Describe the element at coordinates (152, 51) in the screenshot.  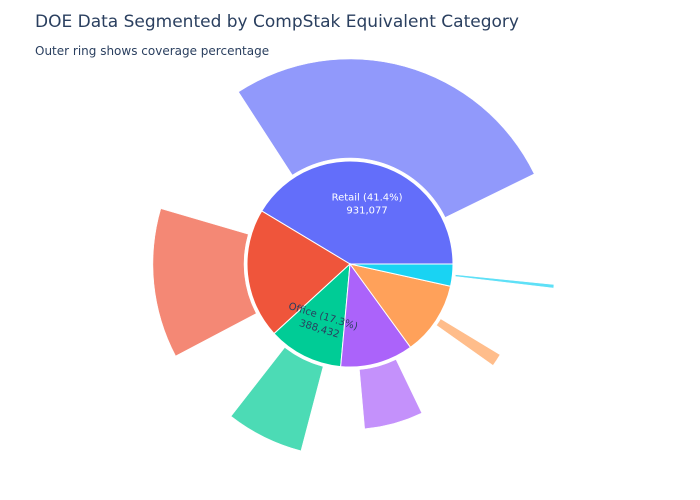
I see `chart-subtitle: Outer ring shows coverage percentage` at that location.